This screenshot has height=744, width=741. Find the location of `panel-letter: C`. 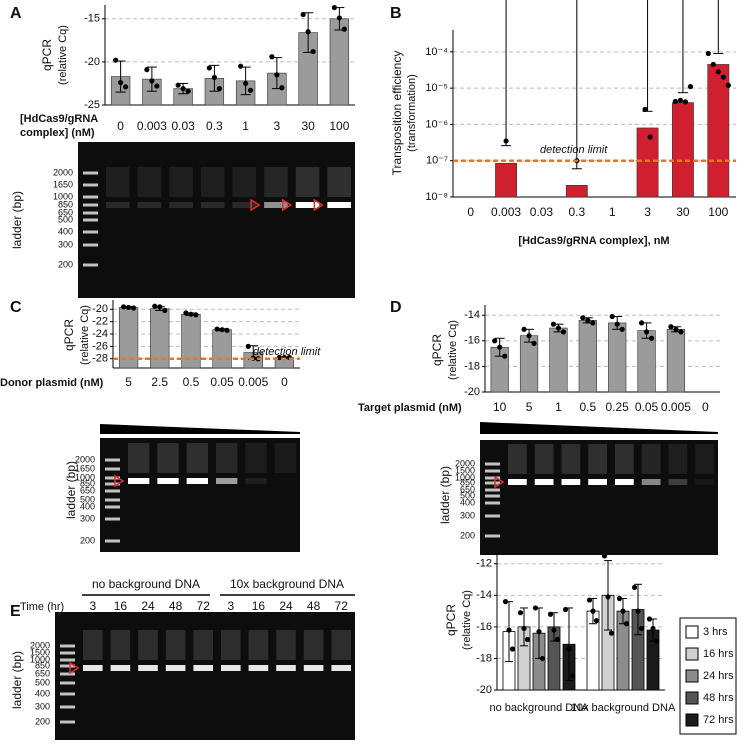

panel-letter: C is located at coordinates (16, 307).